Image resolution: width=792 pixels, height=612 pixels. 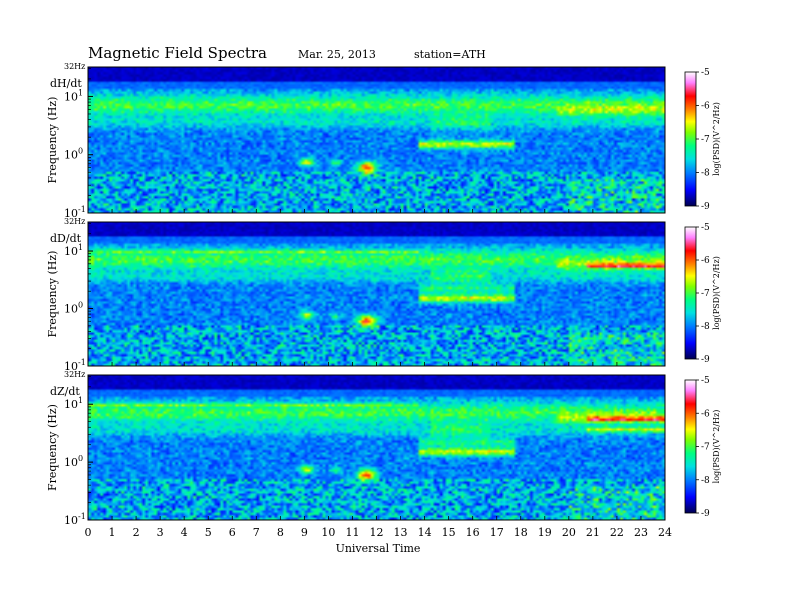 What do you see at coordinates (256, 532) in the screenshot?
I see `x-tick-label: 7` at bounding box center [256, 532].